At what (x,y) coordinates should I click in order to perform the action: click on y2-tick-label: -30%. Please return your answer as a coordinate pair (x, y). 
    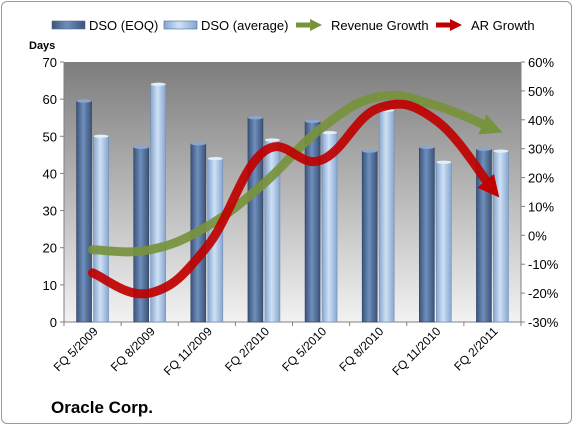
    Looking at the image, I should click on (543, 322).